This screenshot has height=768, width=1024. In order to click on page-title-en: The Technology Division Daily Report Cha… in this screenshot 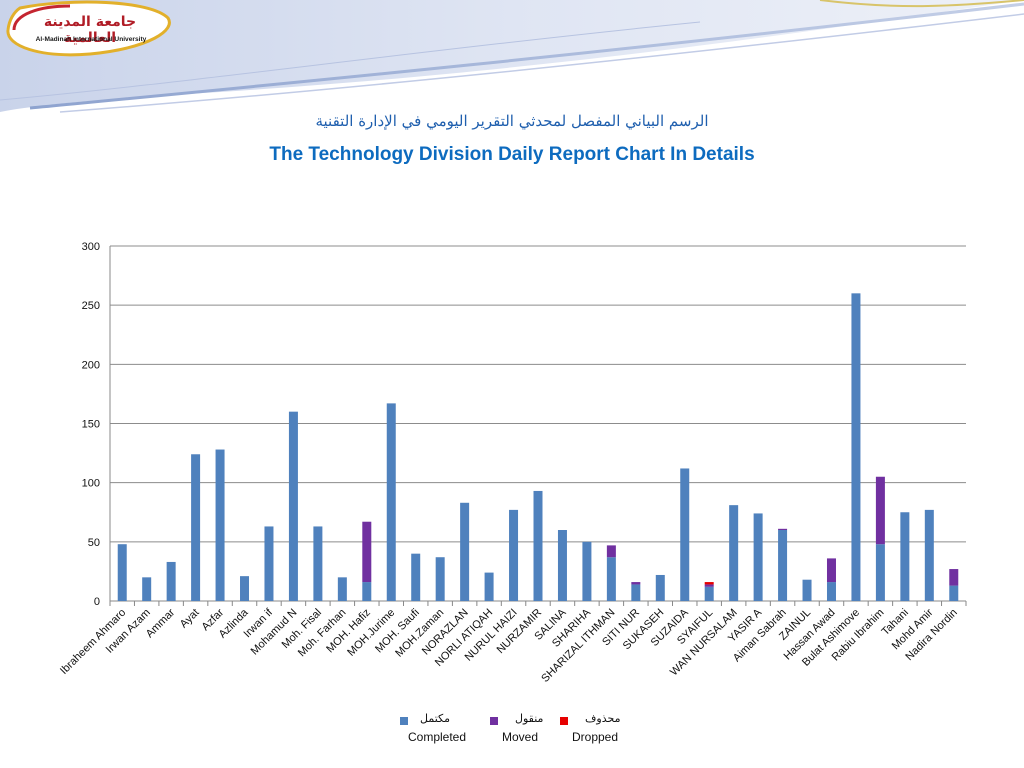, I will do `click(512, 154)`.